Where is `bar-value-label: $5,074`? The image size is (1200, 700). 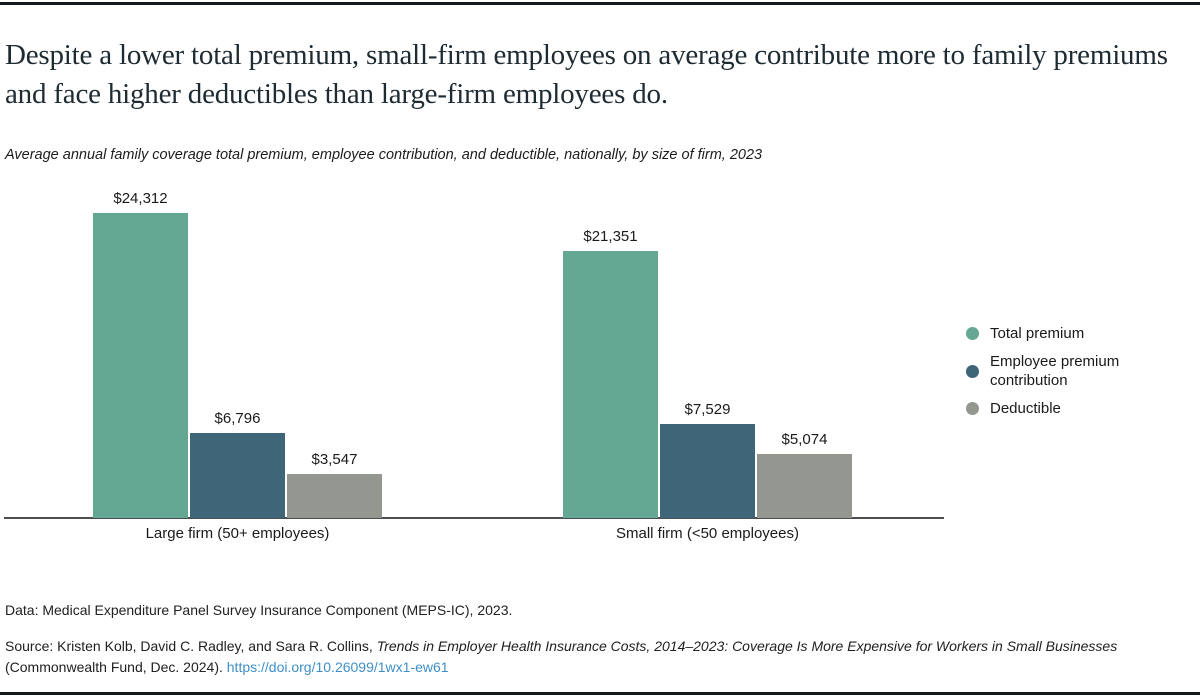 bar-value-label: $5,074 is located at coordinates (804, 439).